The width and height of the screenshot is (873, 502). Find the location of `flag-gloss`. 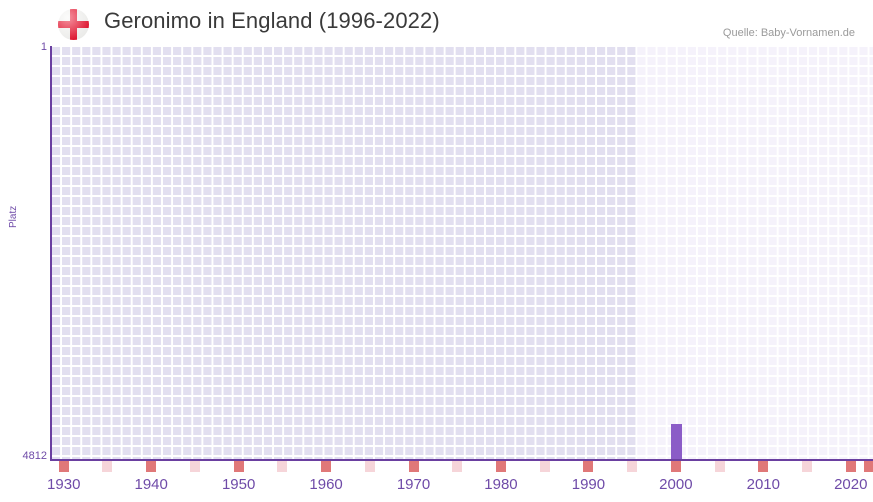

flag-gloss is located at coordinates (73, 24).